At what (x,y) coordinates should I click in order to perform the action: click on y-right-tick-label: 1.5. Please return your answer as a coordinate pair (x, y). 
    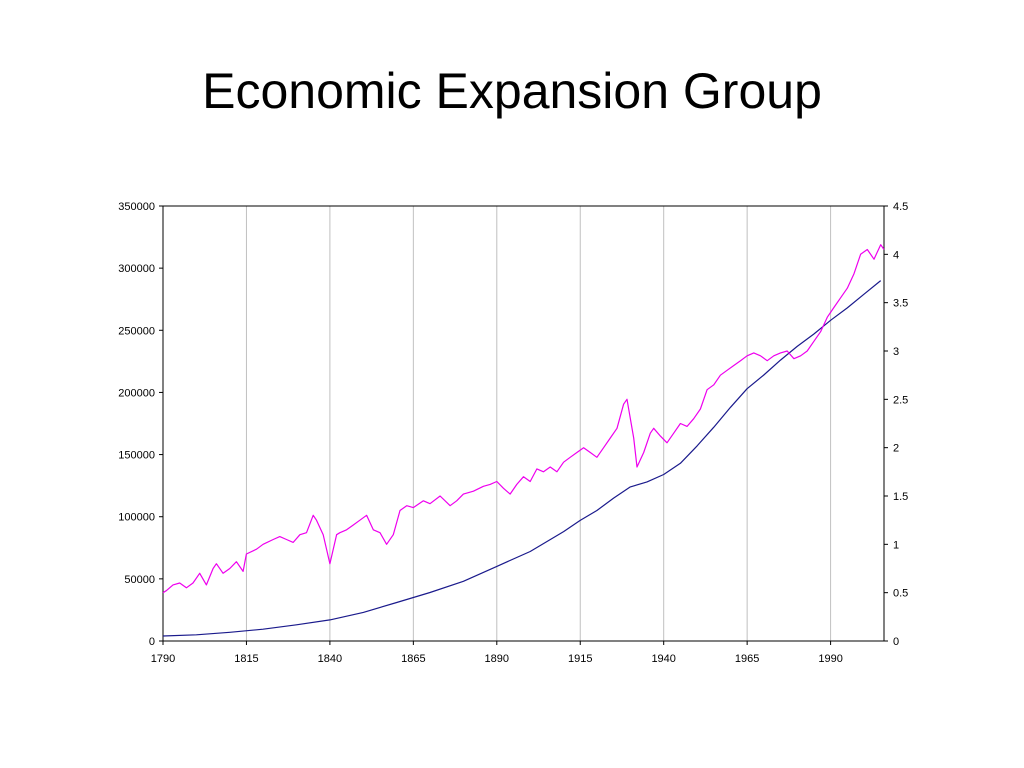
    Looking at the image, I should click on (900, 497).